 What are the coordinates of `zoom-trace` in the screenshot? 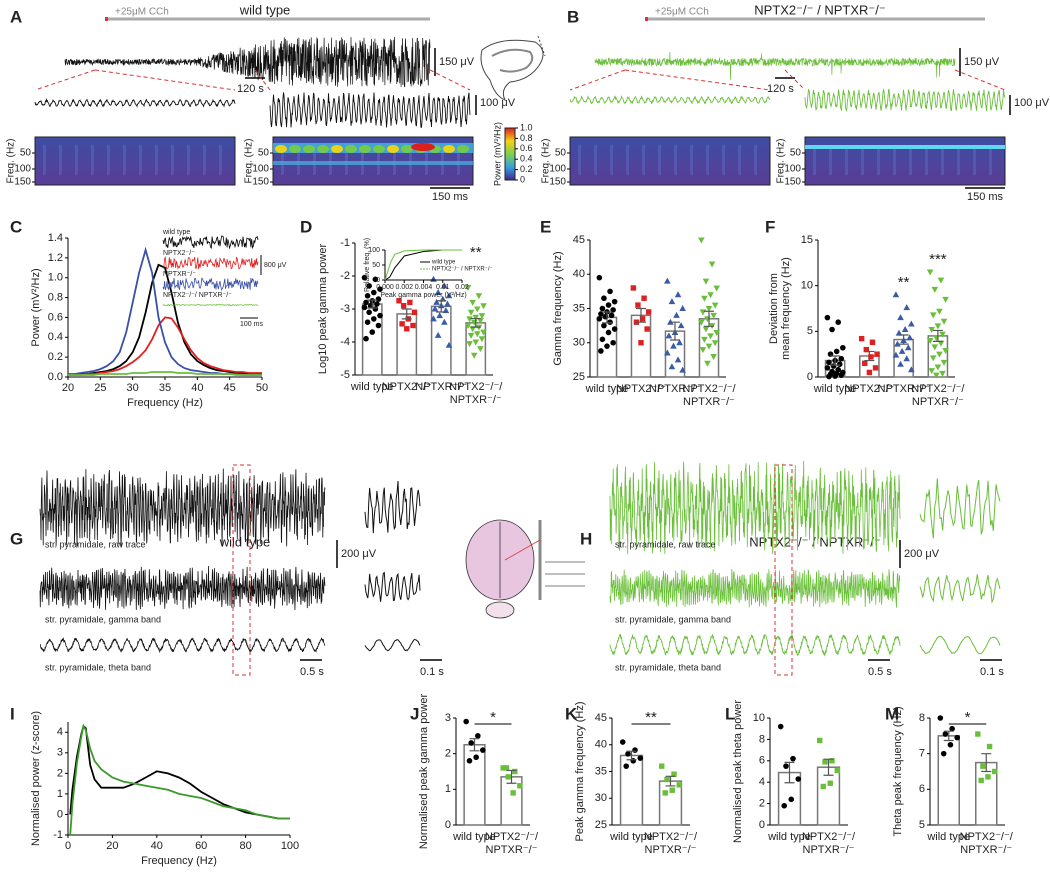 It's located at (905, 100).